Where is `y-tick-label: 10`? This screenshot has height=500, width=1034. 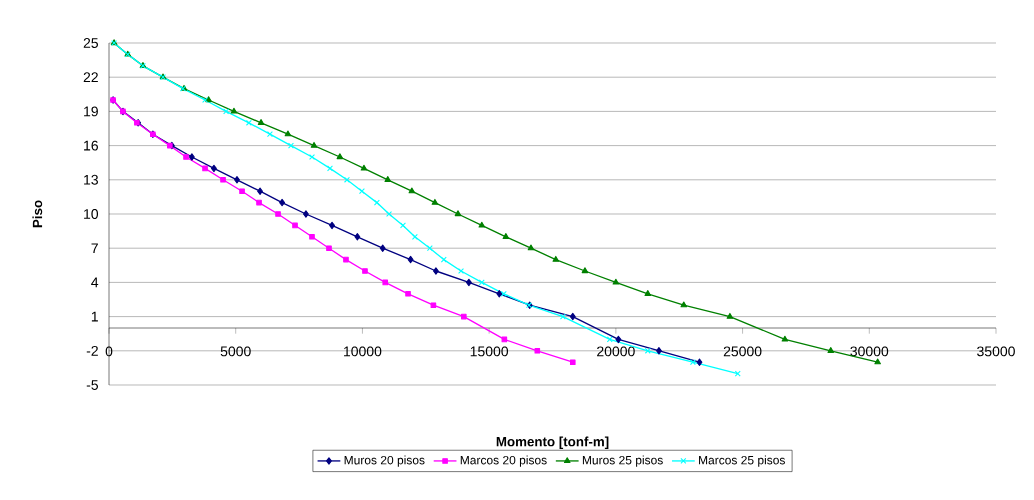
y-tick-label: 10 is located at coordinates (91, 214).